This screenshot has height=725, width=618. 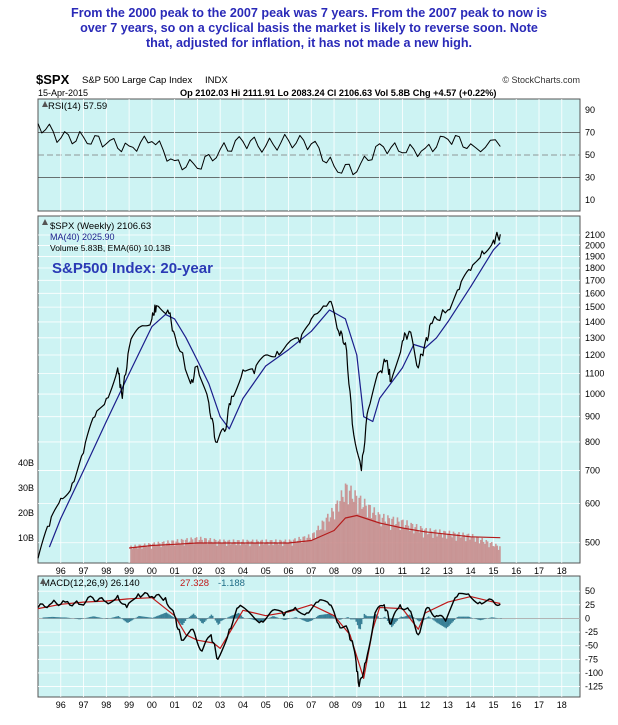 What do you see at coordinates (26, 488) in the screenshot?
I see `volume-tick-label: 30B` at bounding box center [26, 488].